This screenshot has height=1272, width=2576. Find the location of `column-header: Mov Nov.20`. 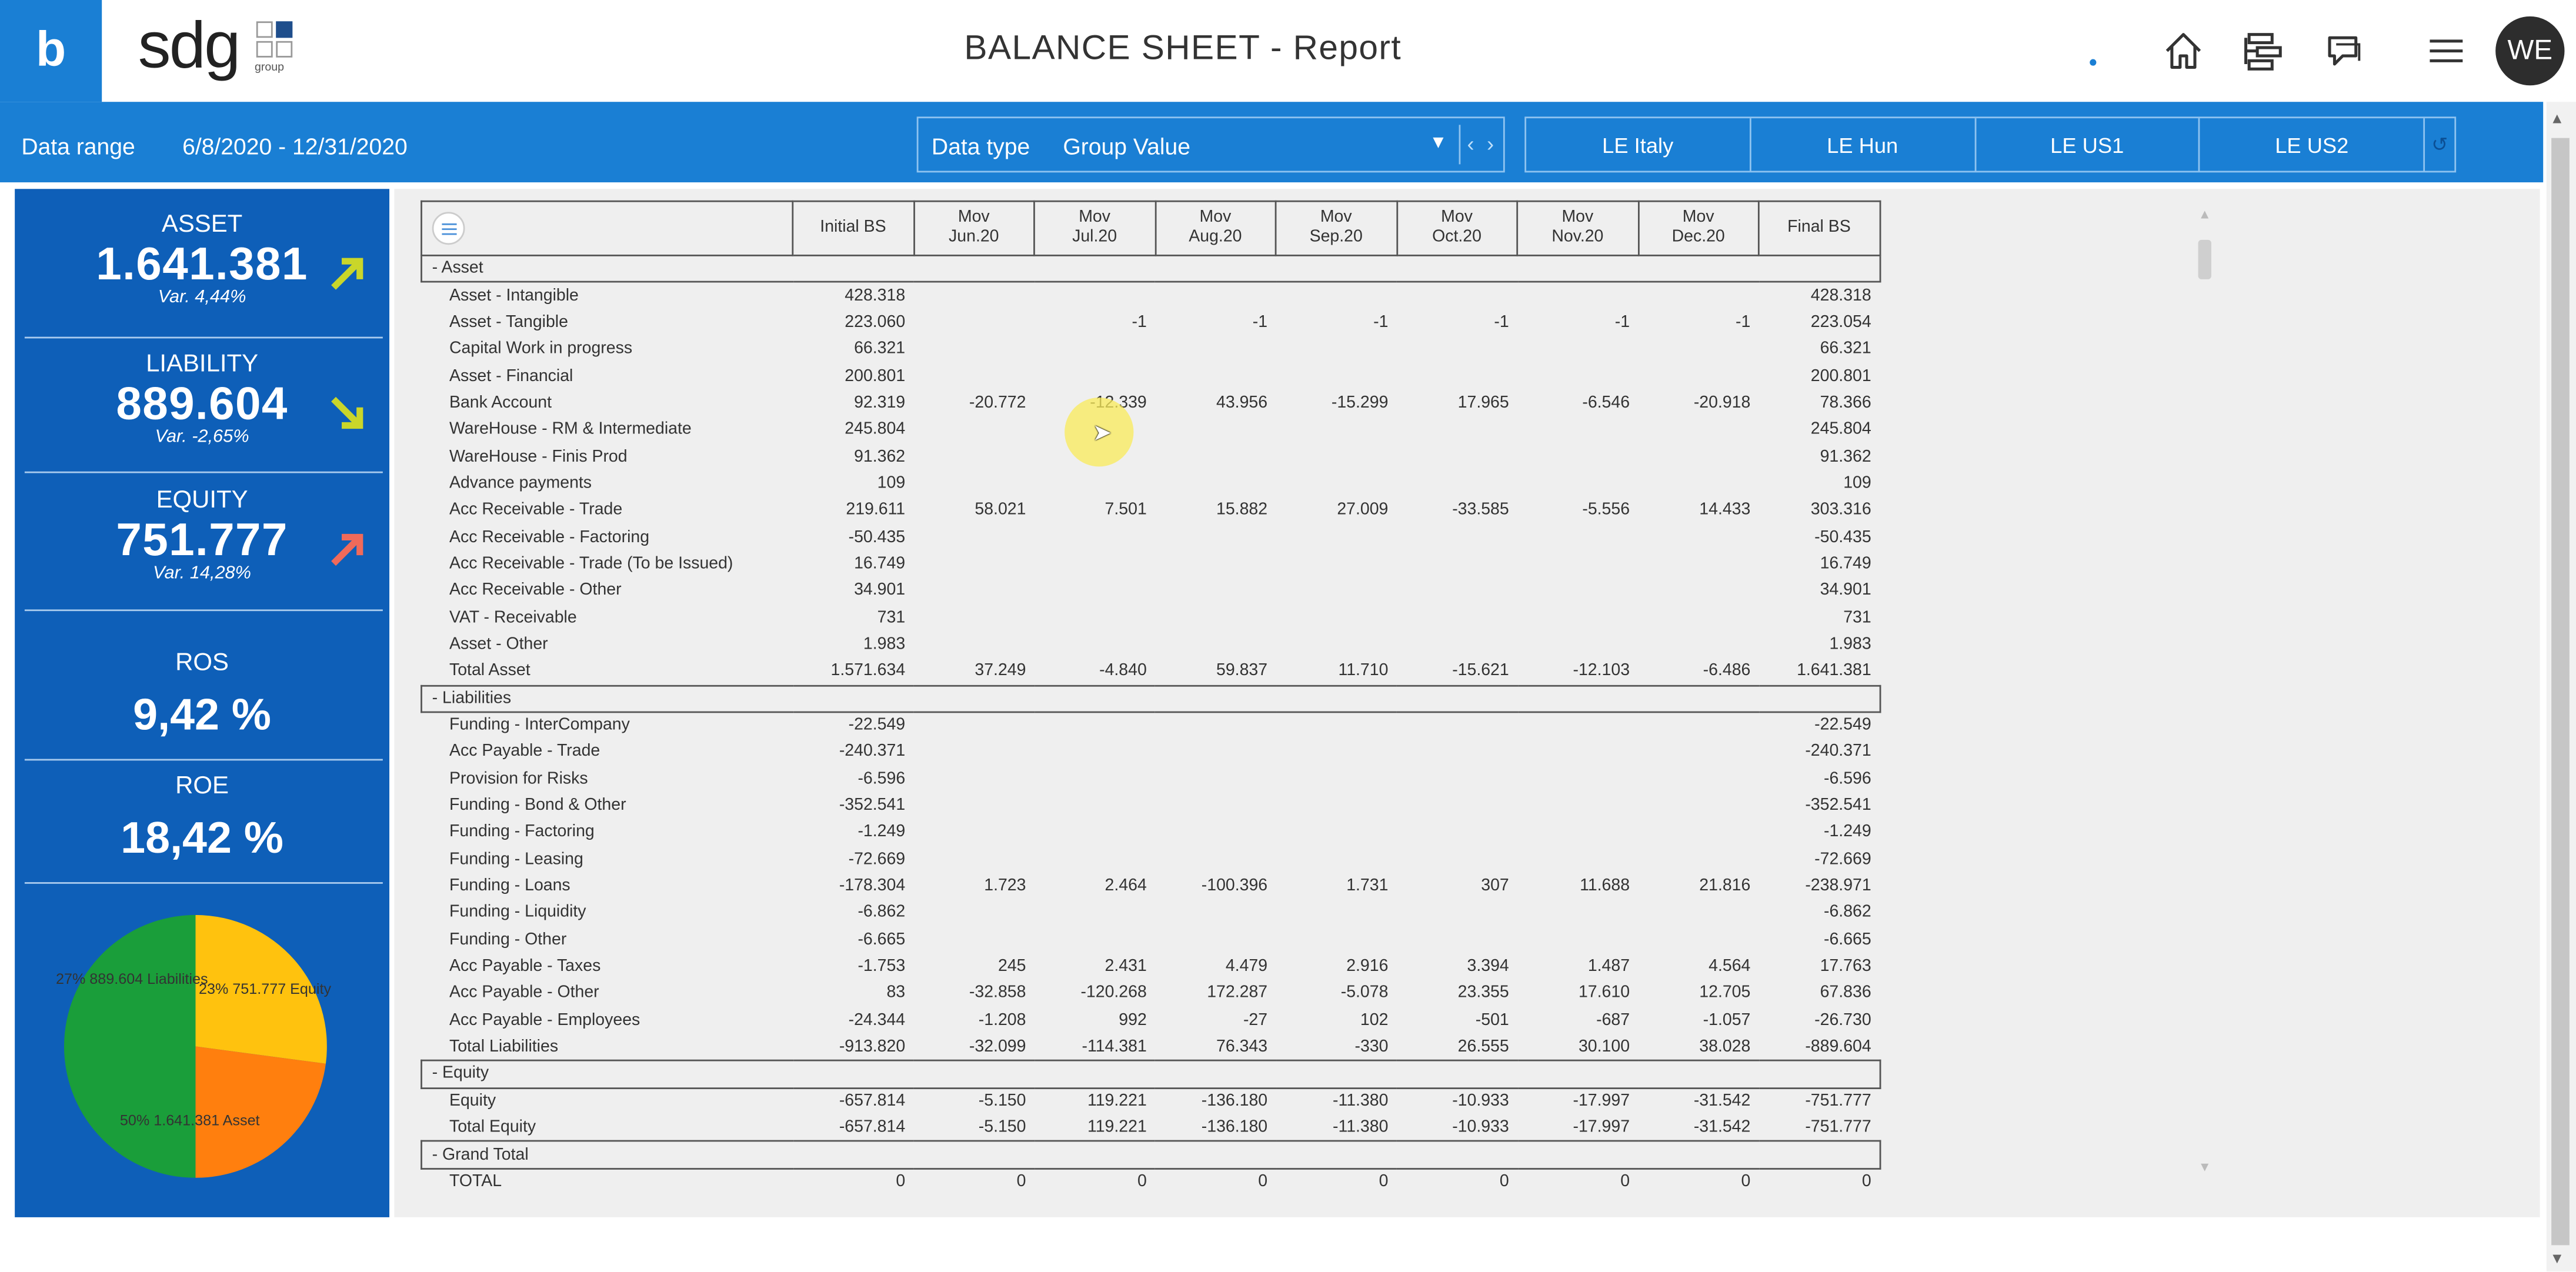

column-header: Mov Nov.20 is located at coordinates (1577, 228).